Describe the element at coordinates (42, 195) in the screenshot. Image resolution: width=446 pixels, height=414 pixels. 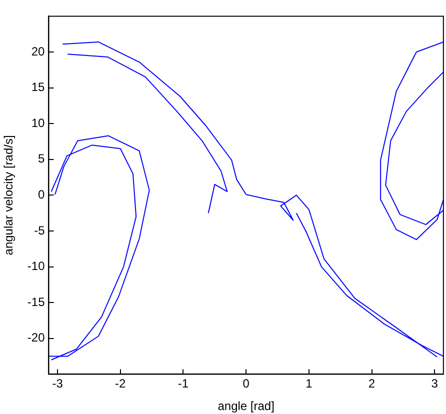
I see `y-tick-label: 0` at that location.